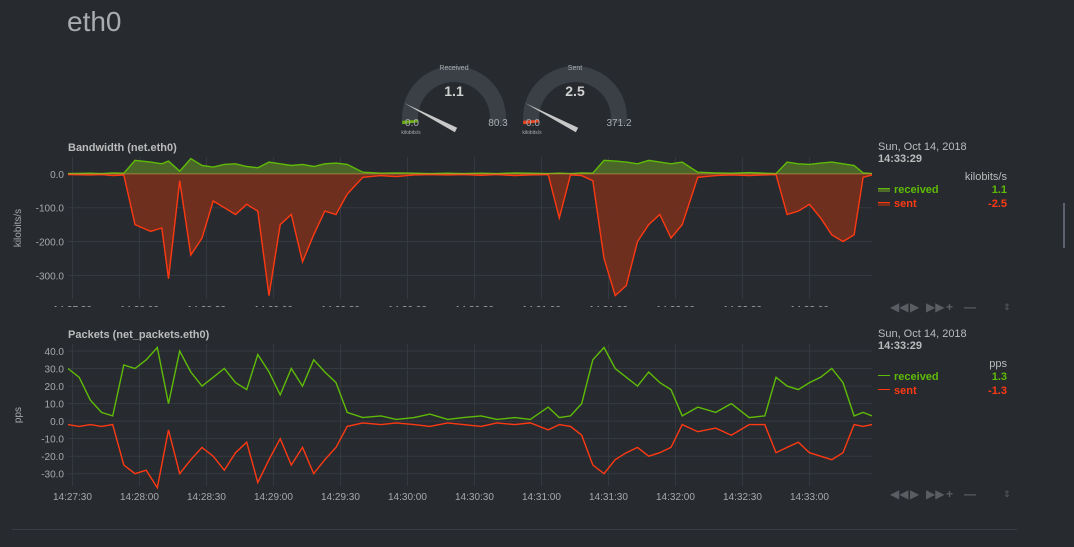 The width and height of the screenshot is (1074, 547). Describe the element at coordinates (575, 68) in the screenshot. I see `gauge-title: Sent` at that location.